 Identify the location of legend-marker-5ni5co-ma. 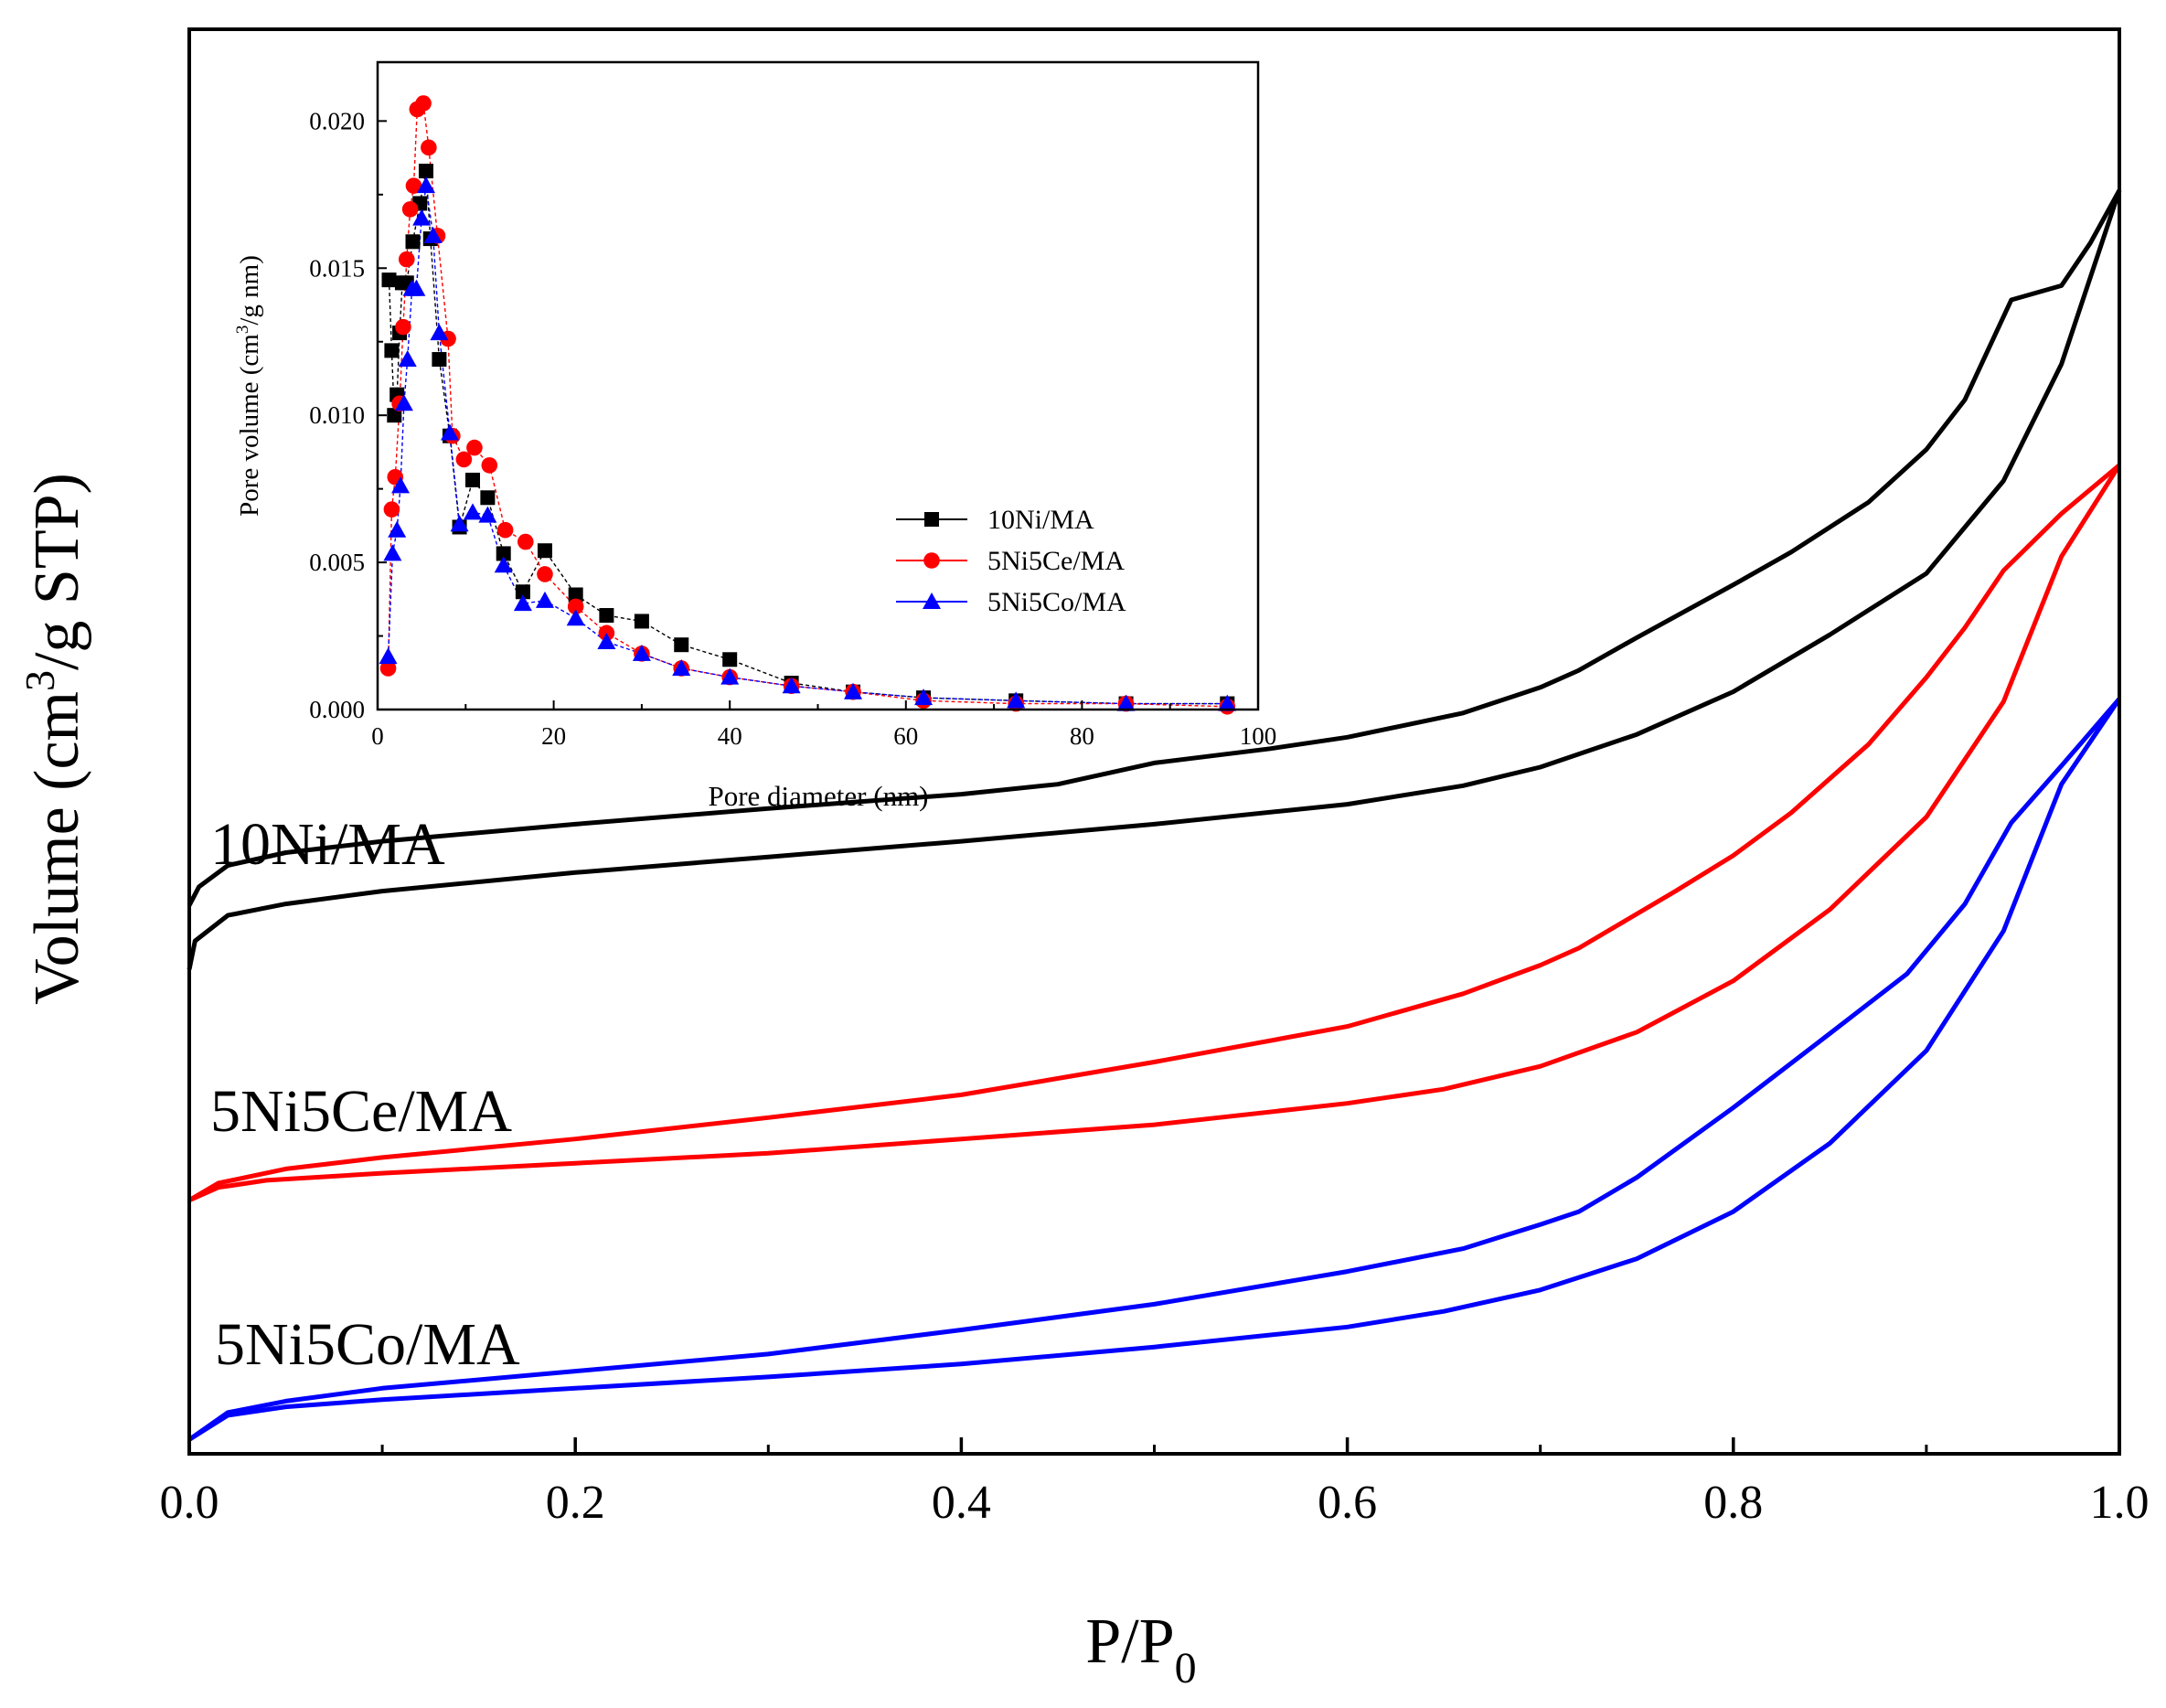
(932, 601).